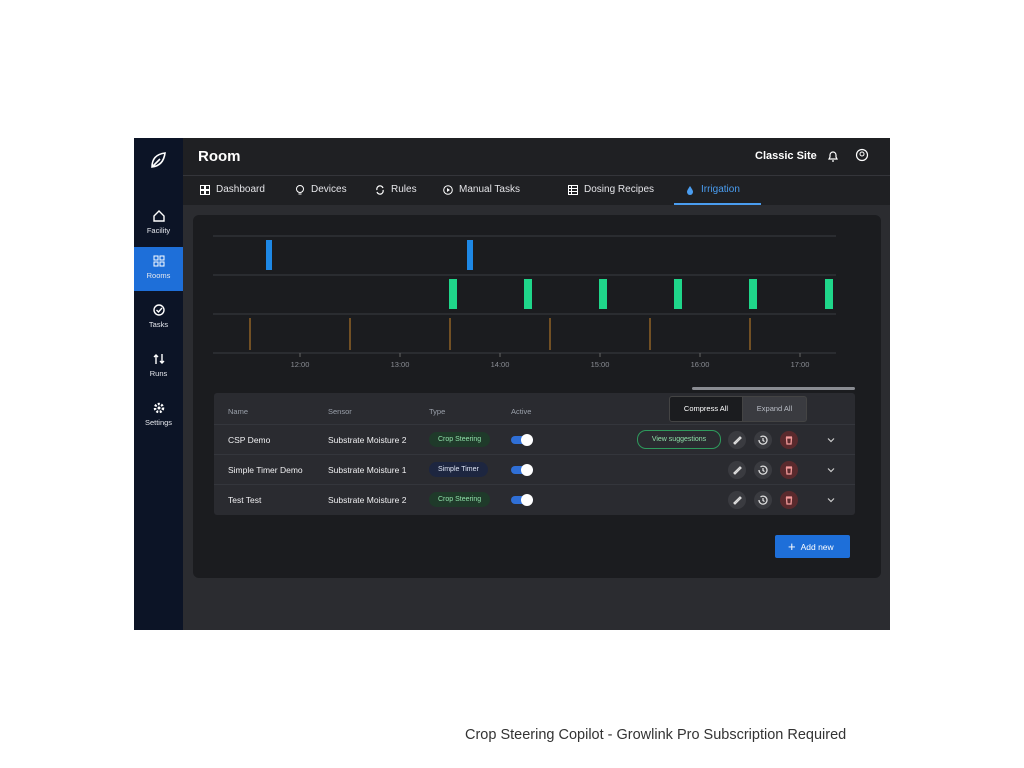 The height and width of the screenshot is (768, 1024). Describe the element at coordinates (500, 364) in the screenshot. I see `x-tick-label: 14:00` at that location.